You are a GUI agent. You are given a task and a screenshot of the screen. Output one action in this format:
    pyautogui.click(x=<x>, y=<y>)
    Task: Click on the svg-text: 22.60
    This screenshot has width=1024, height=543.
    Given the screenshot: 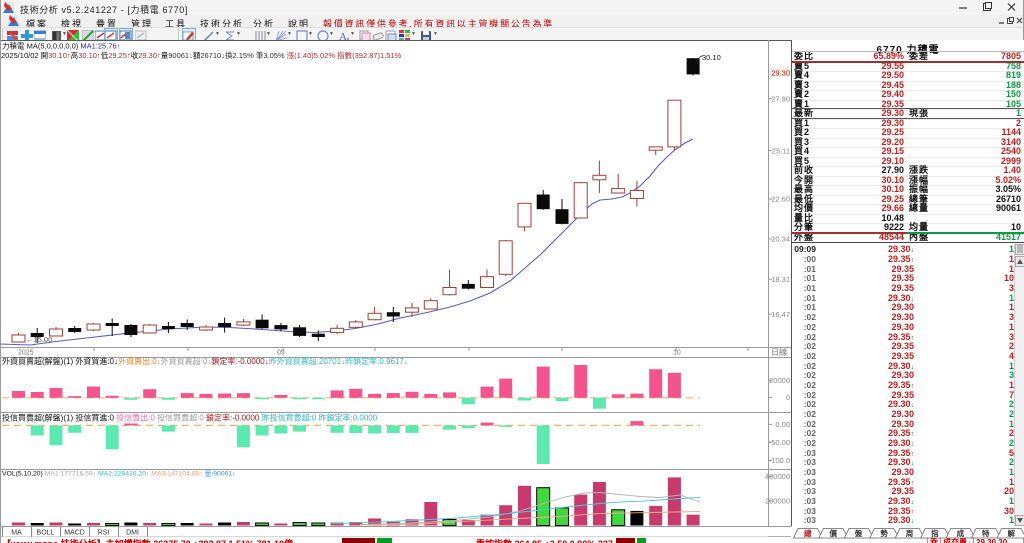 What is the action you would take?
    pyautogui.click(x=780, y=199)
    